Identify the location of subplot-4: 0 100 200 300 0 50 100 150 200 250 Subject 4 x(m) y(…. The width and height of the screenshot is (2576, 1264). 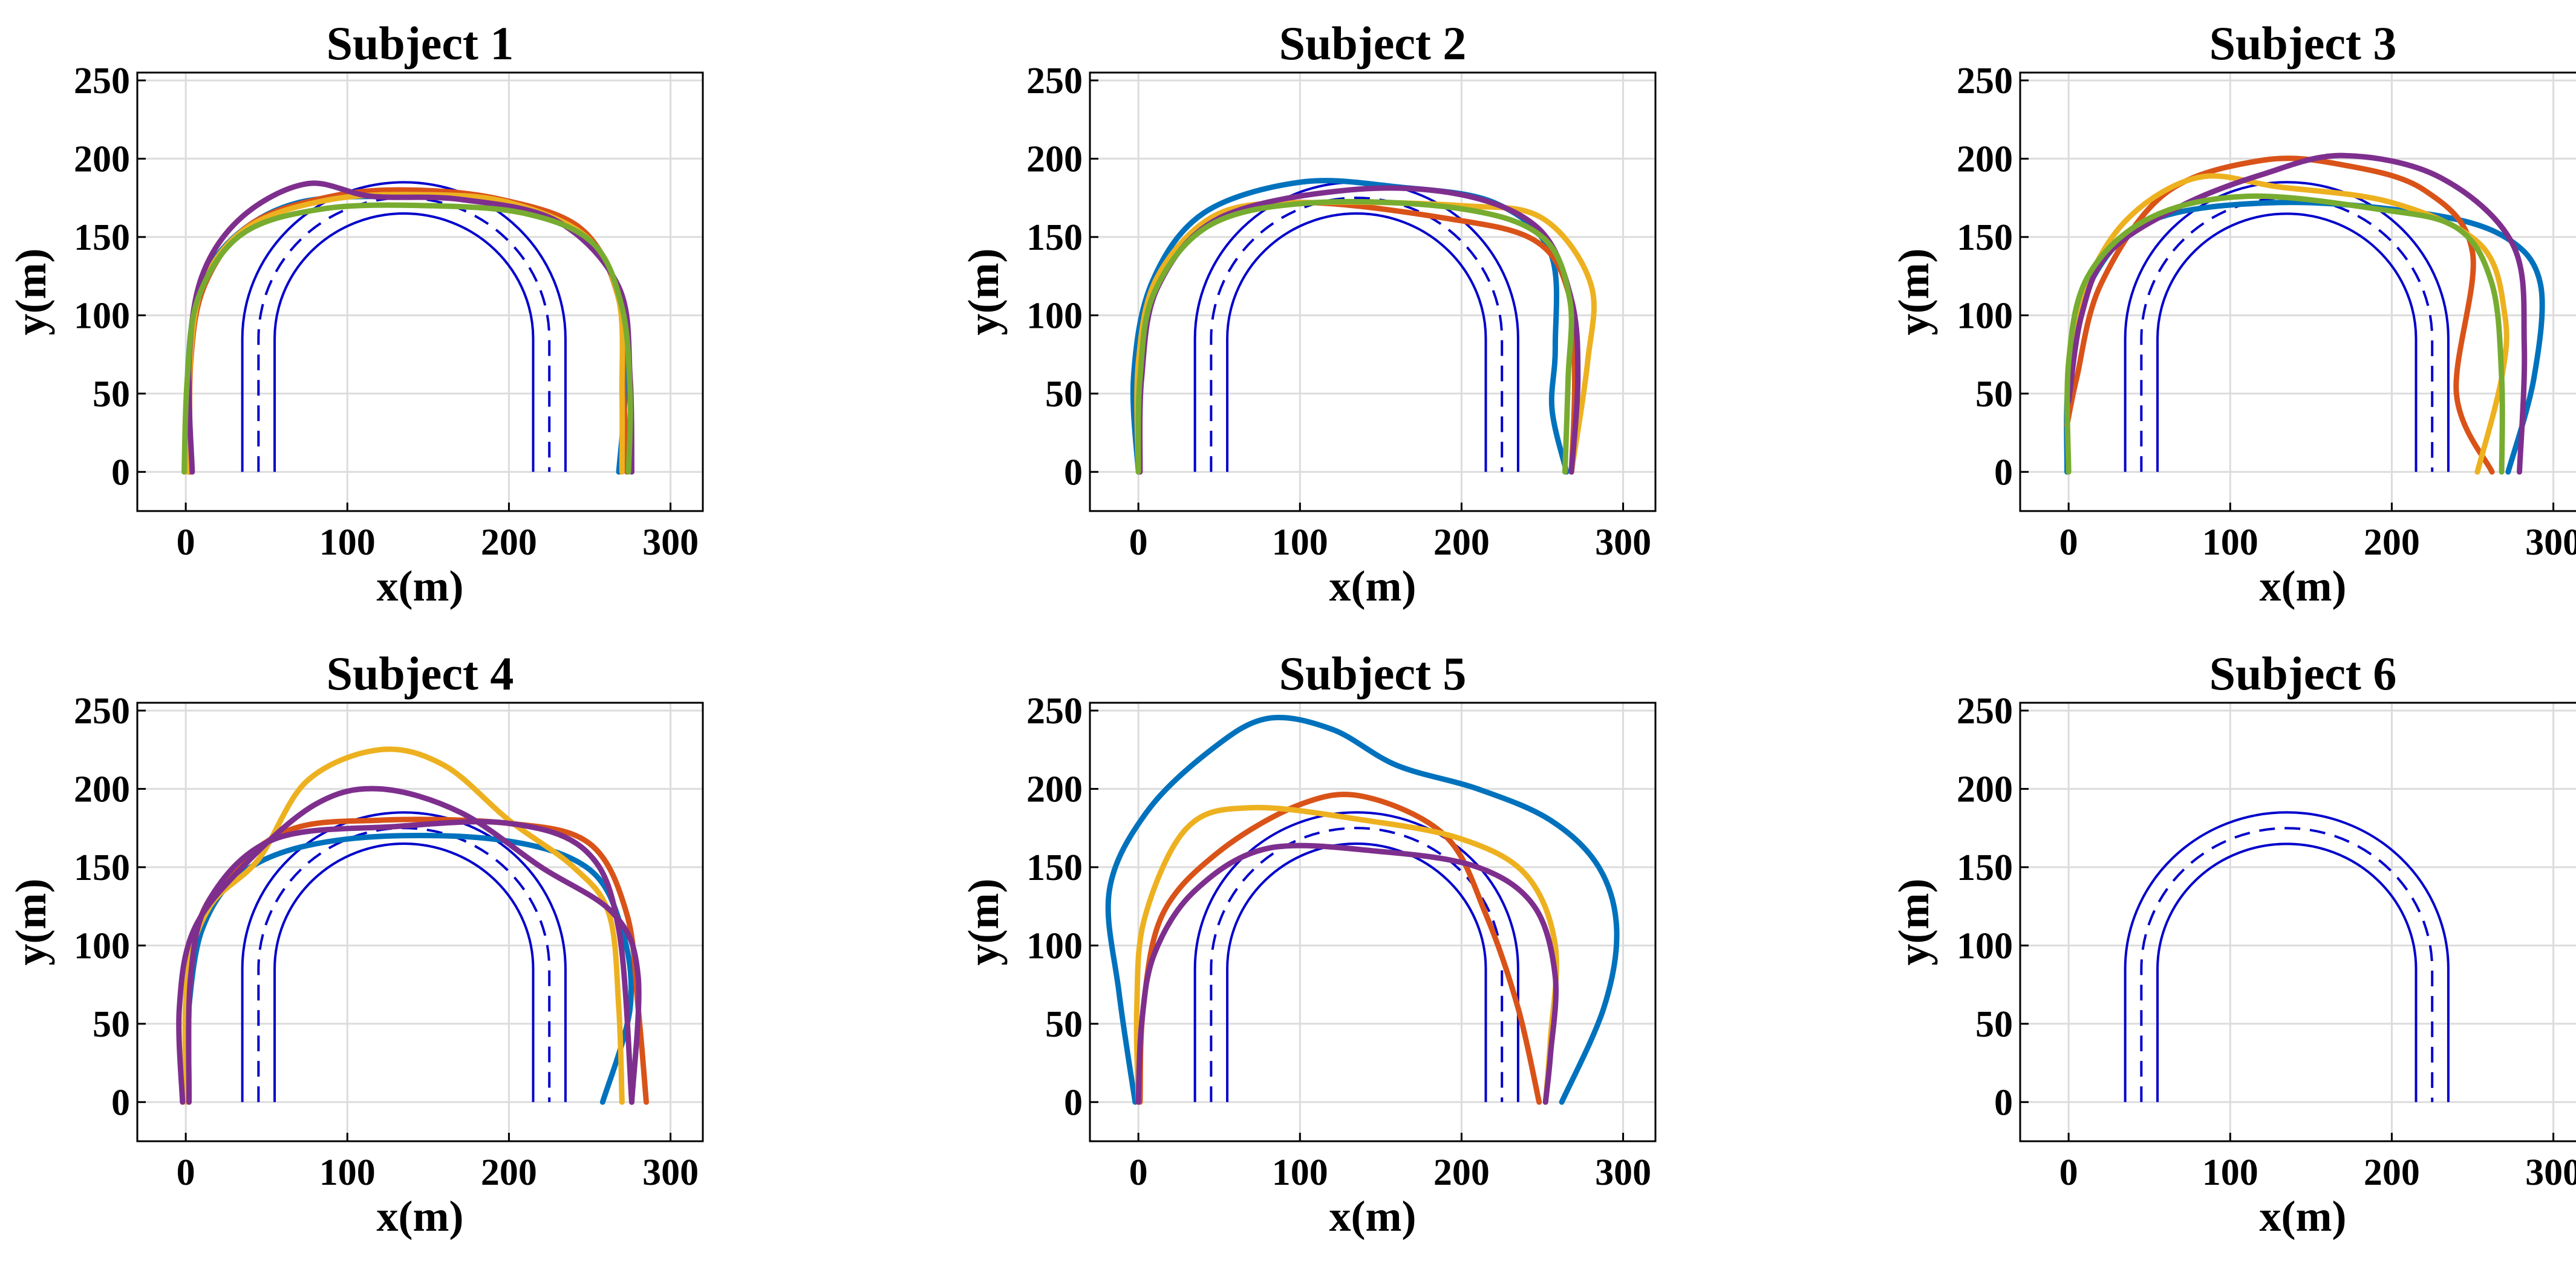
(355, 943).